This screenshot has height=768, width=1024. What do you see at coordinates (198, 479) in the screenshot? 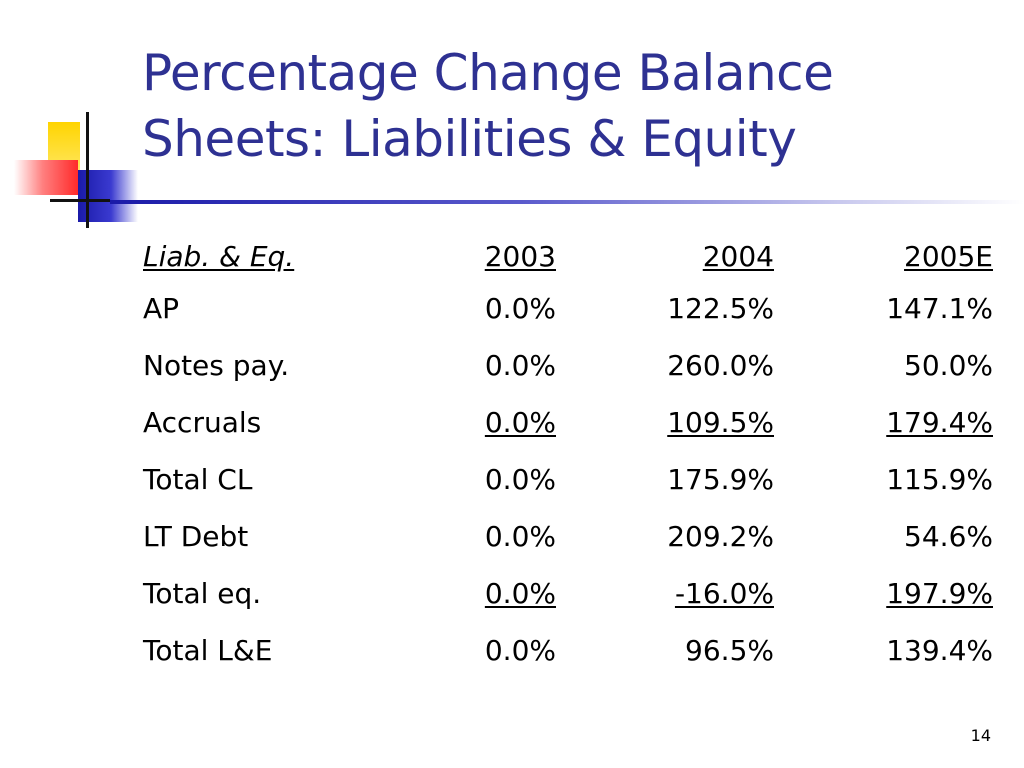
I see `row-label: Total CL` at bounding box center [198, 479].